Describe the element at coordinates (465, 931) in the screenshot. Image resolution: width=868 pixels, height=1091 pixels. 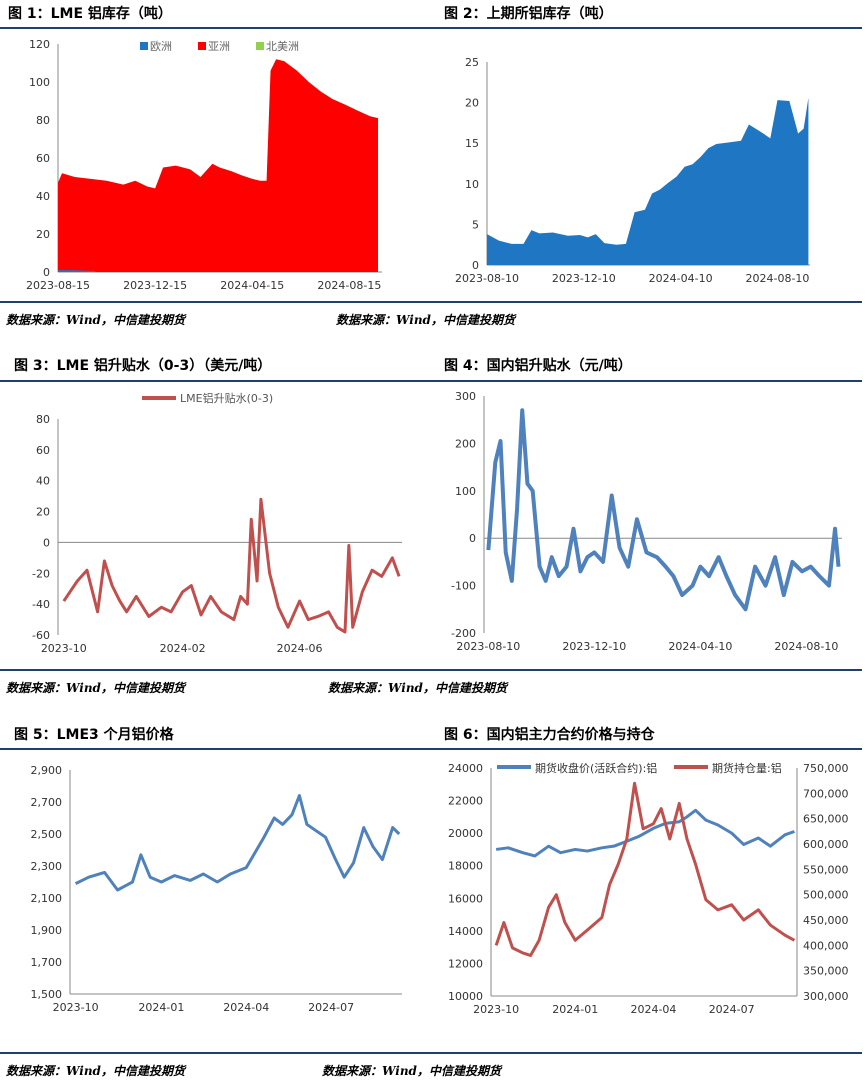
I see `y-tick-label: 14000` at that location.